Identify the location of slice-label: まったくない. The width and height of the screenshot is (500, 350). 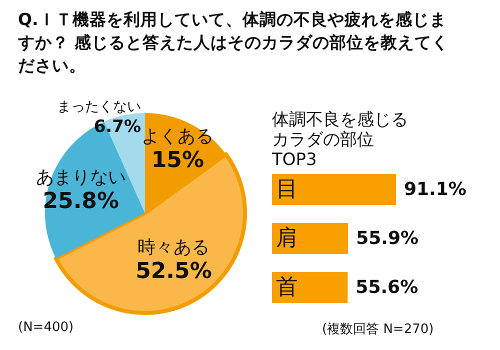
(98, 107).